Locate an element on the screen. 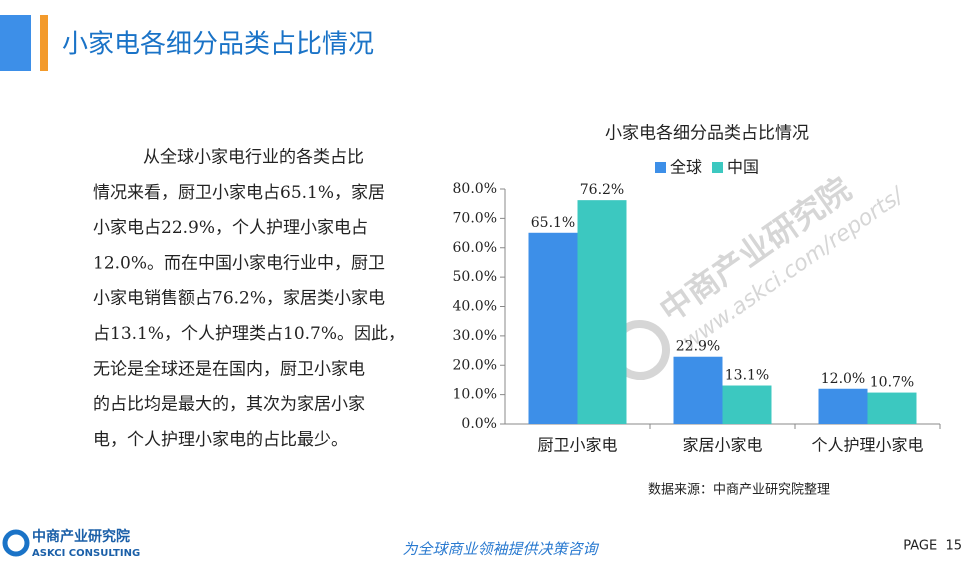 This screenshot has height=563, width=976. source-note: 数据来源：中商产业研究院整理 is located at coordinates (739, 490).